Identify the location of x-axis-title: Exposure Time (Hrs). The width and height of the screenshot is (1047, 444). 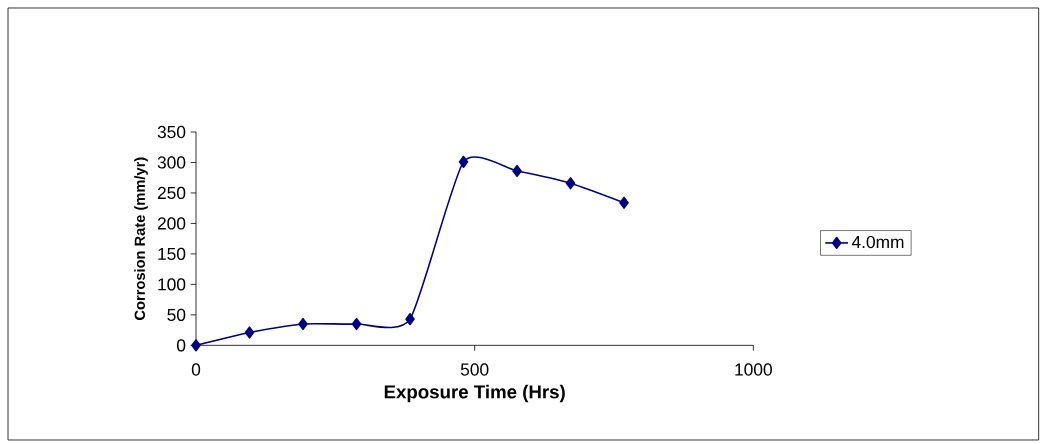
(474, 393).